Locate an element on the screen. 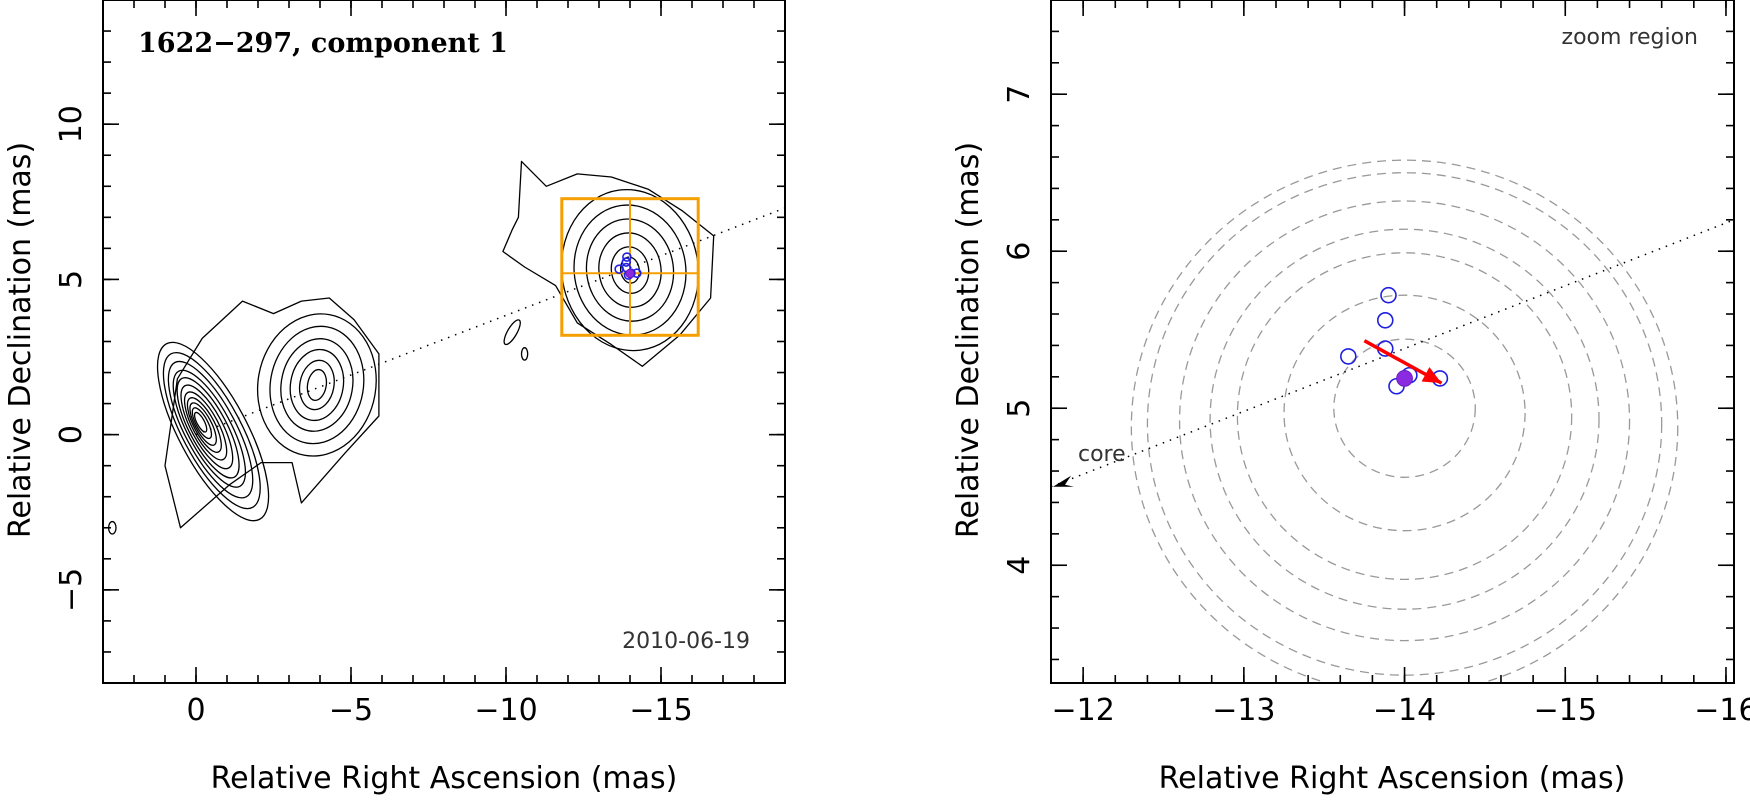  y-axis-label-left: Relative Declination (mas) is located at coordinates (20, 340).